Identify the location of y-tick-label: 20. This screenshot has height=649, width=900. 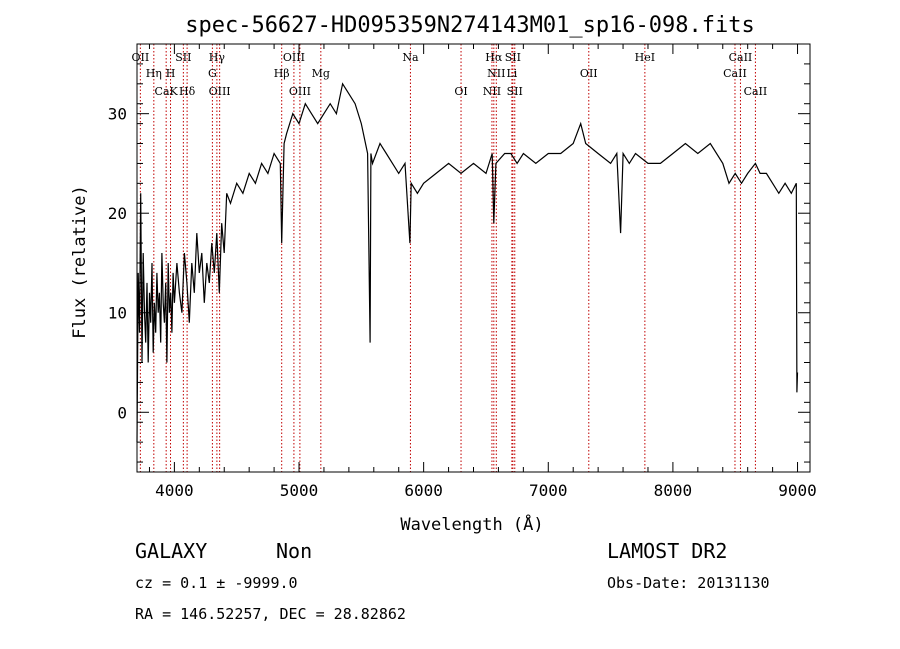
(117, 213).